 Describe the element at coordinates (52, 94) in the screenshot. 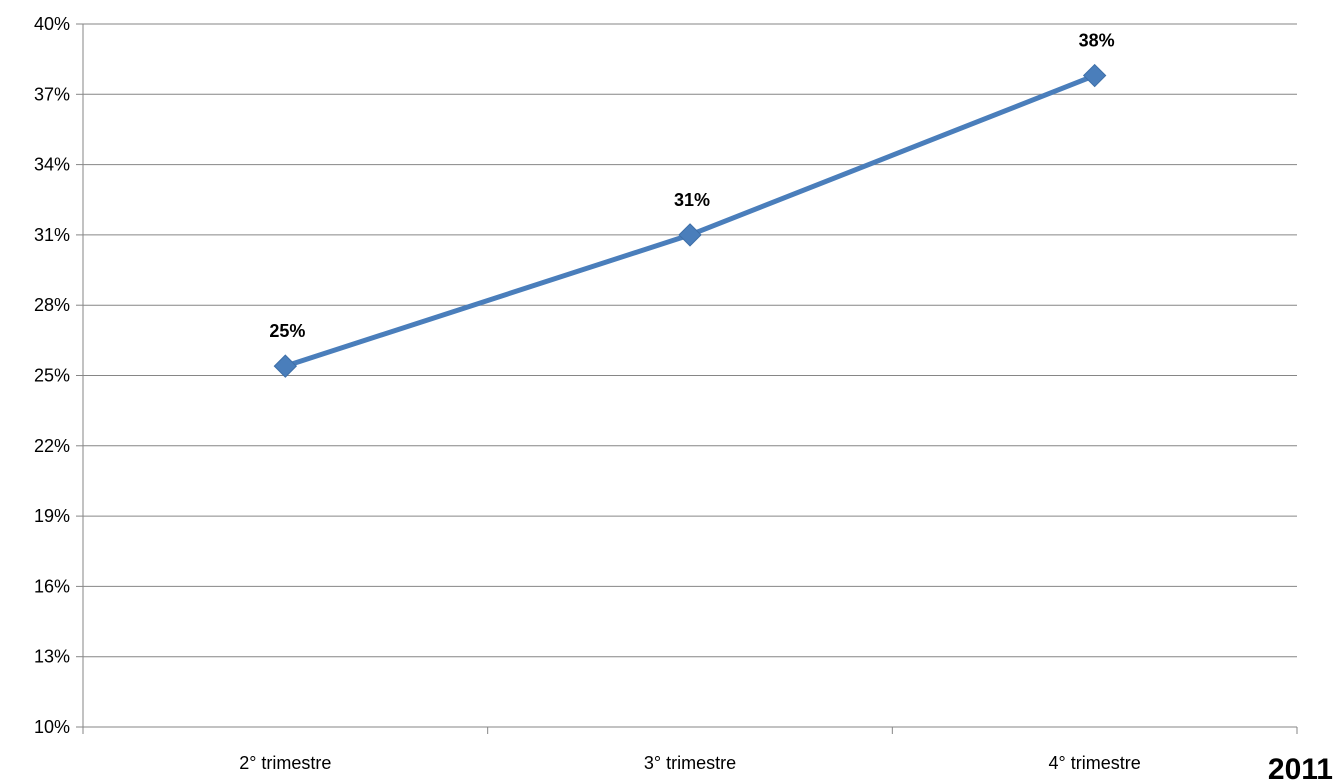

I see `y-tick-label: 37%` at that location.